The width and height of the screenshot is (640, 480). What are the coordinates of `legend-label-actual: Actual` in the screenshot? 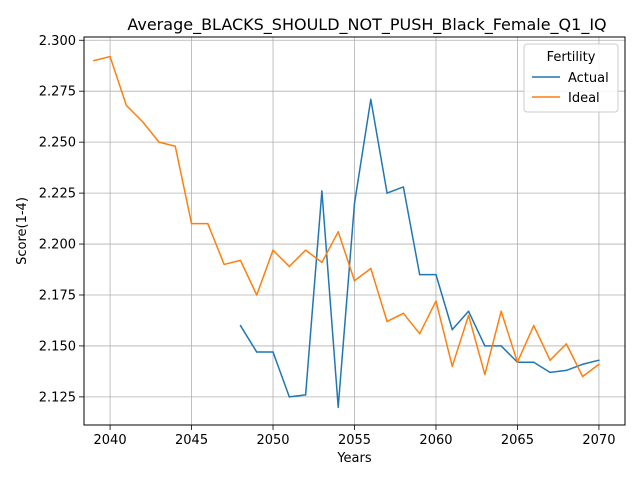 It's located at (588, 78).